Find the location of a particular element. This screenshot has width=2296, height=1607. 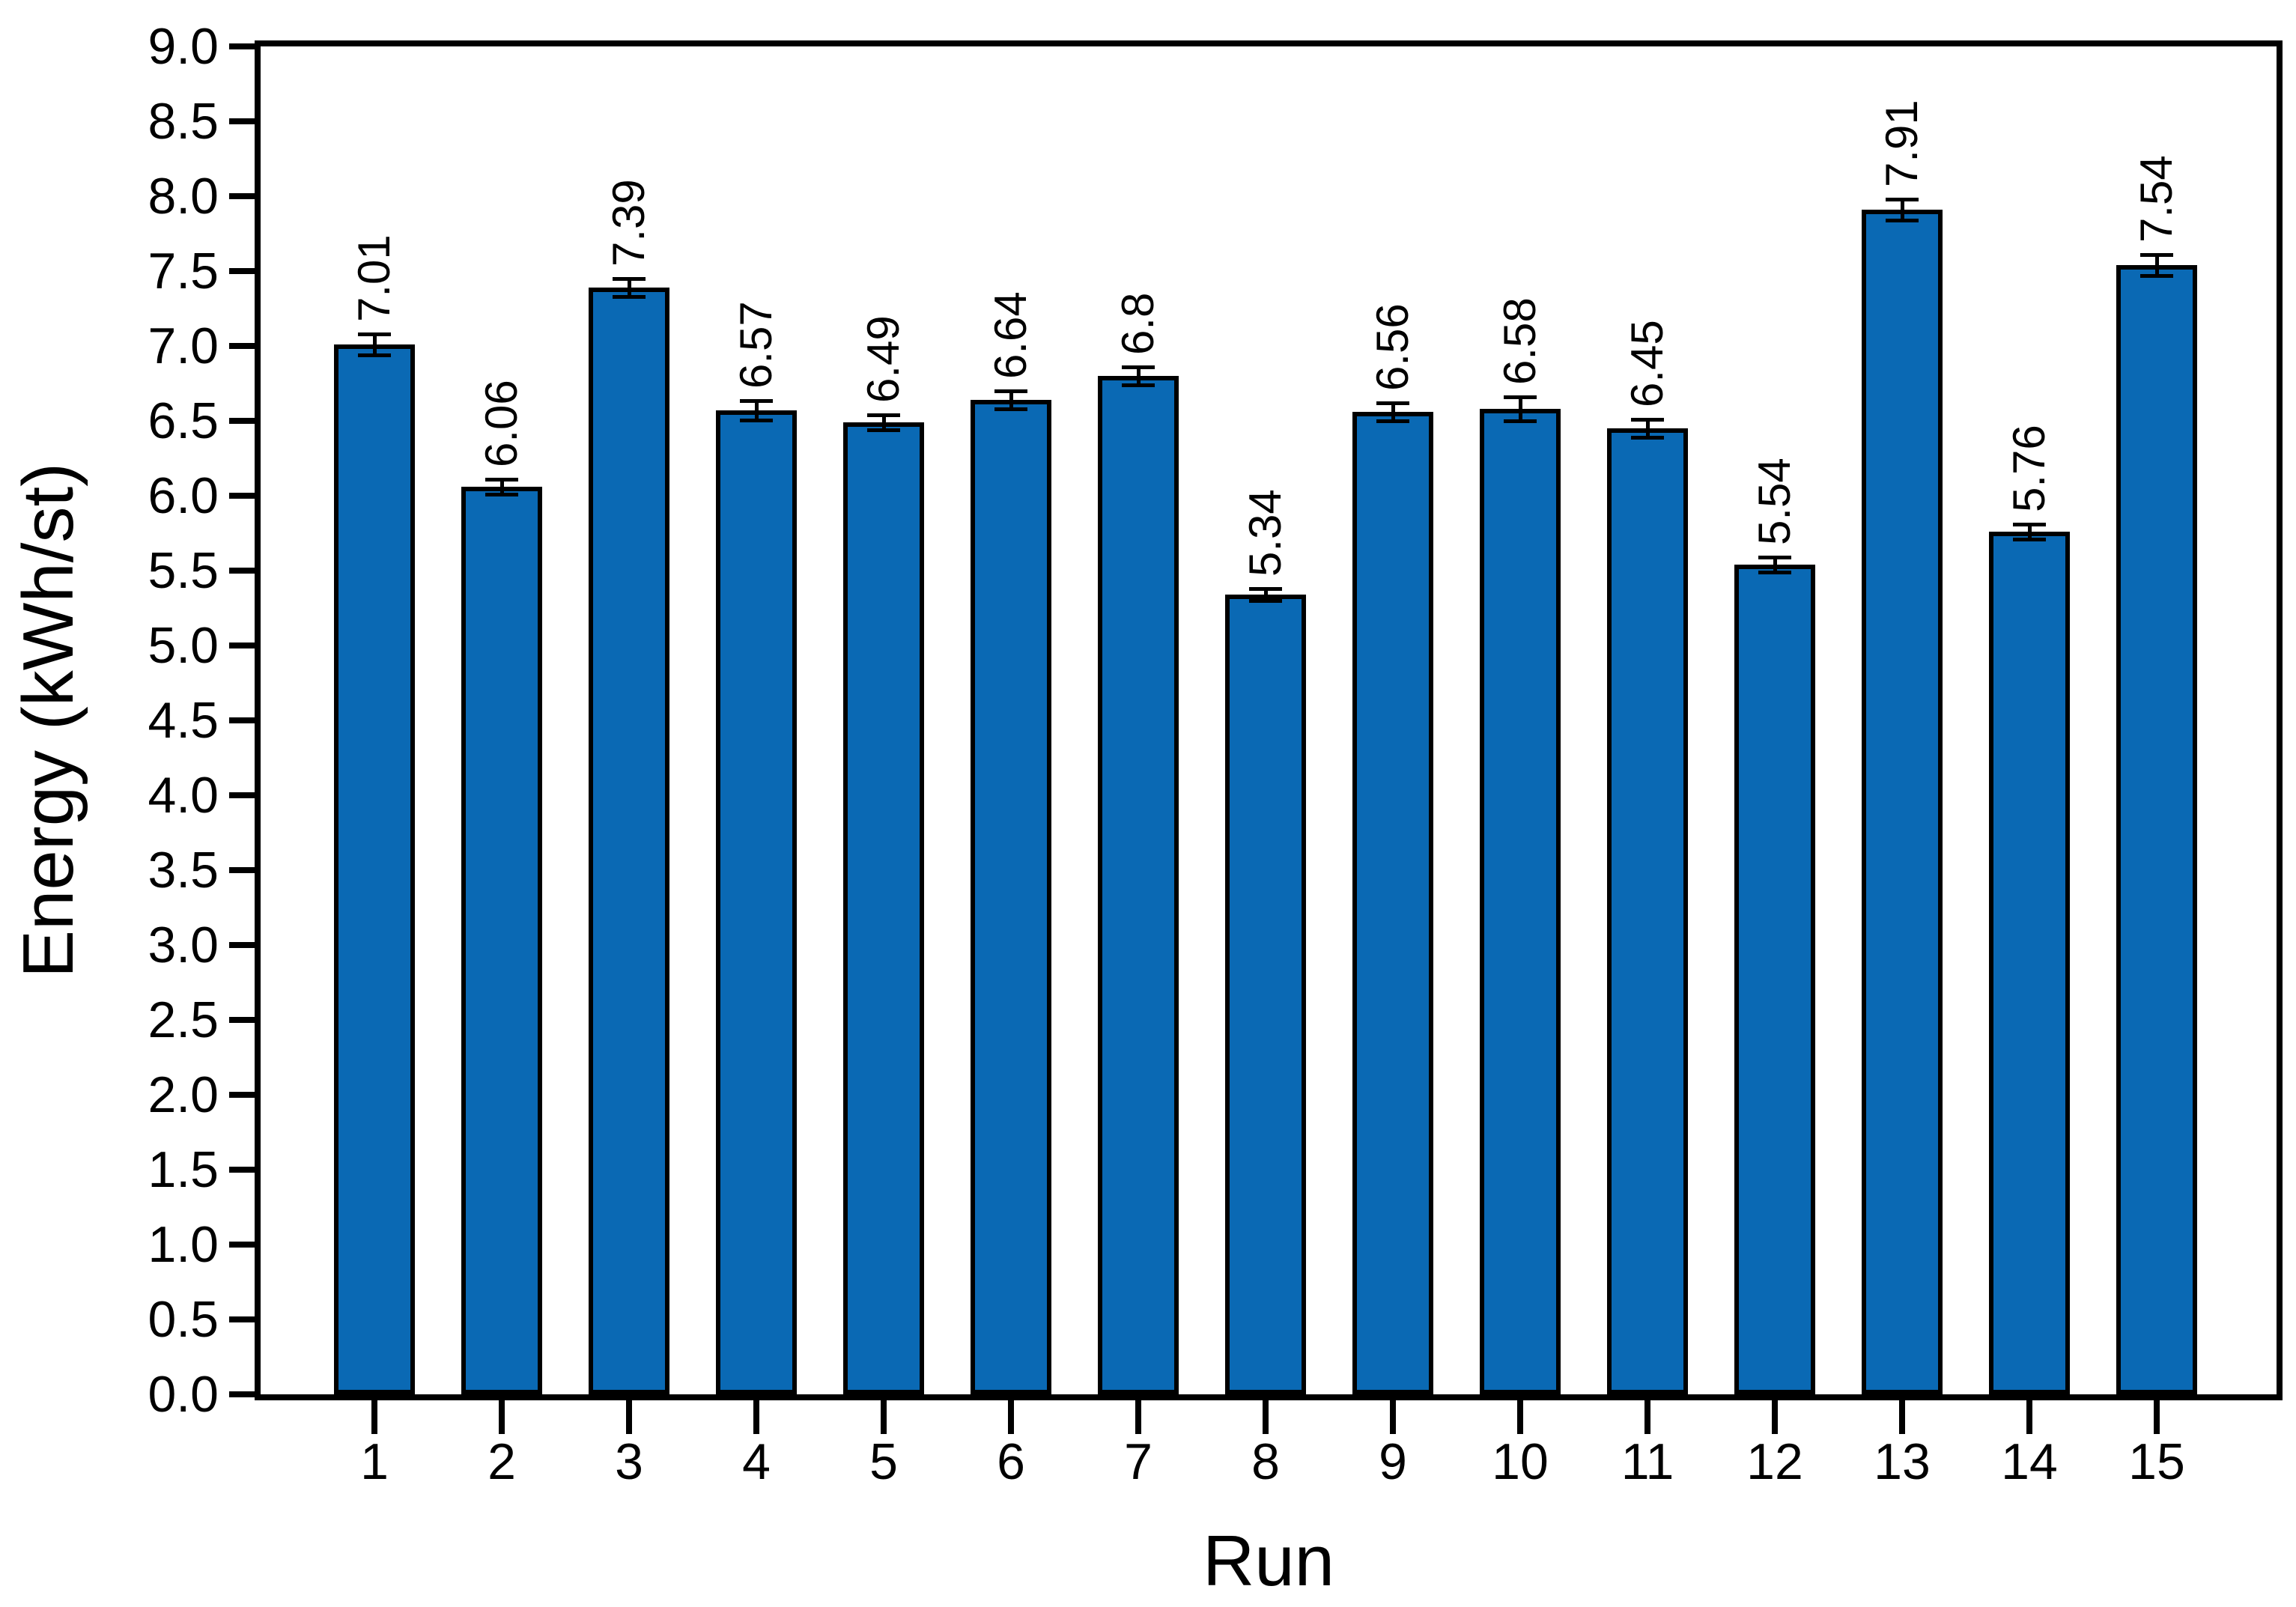

bar-value-label: 7.01 is located at coordinates (374, 278).